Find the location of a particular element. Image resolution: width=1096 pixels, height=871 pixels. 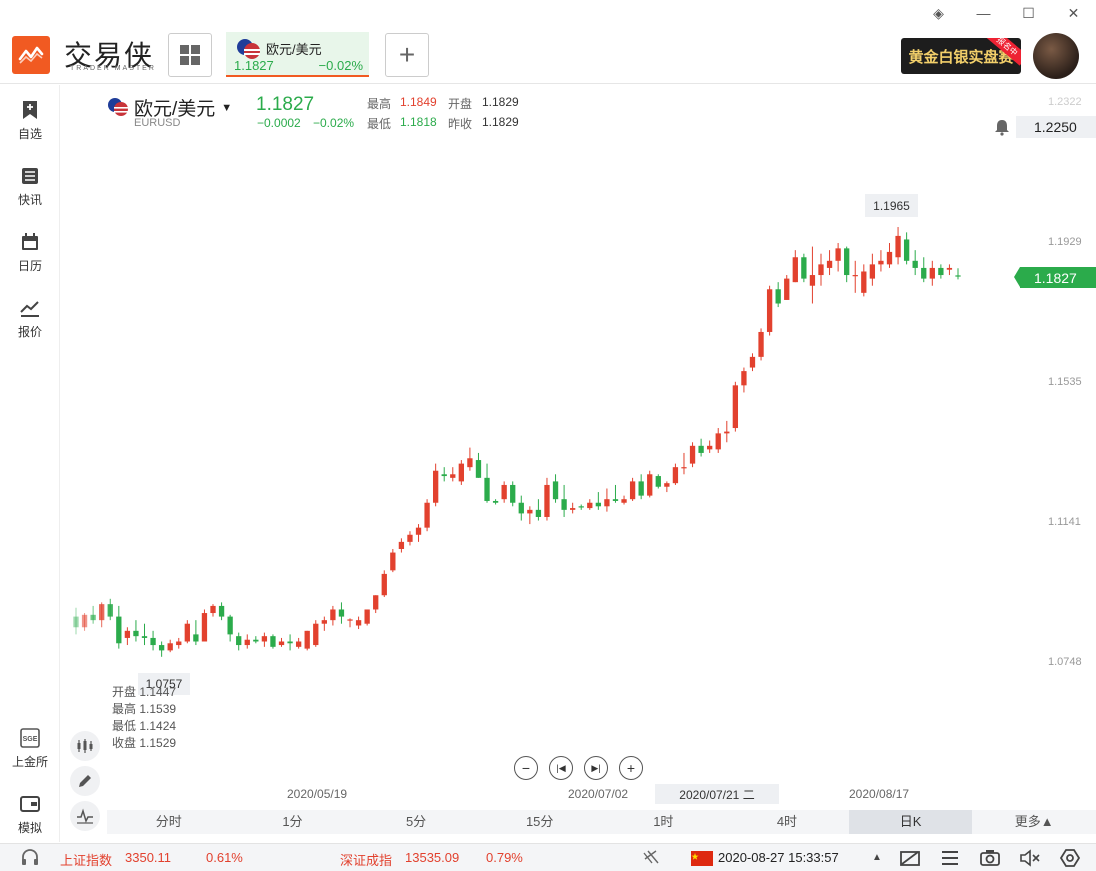

promo-banner-text: 黄金白银实盘赛 is located at coordinates (961, 57).